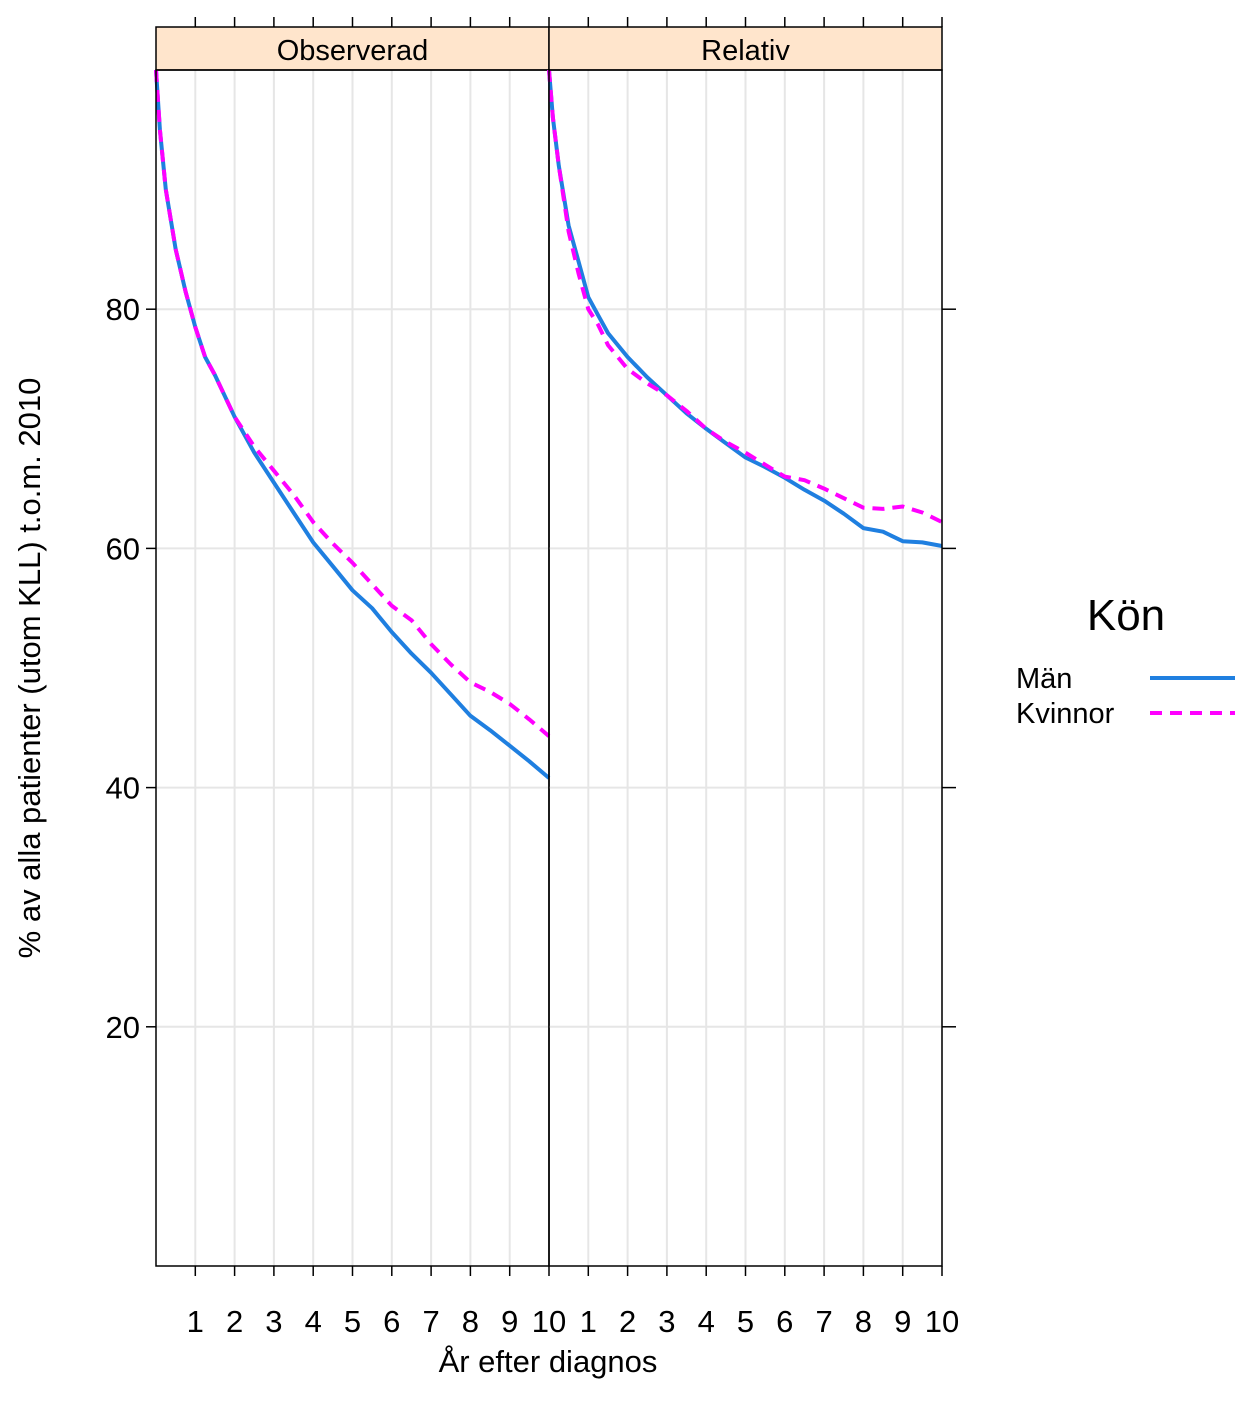  What do you see at coordinates (123, 548) in the screenshot?
I see `y-tick-label: 60` at bounding box center [123, 548].